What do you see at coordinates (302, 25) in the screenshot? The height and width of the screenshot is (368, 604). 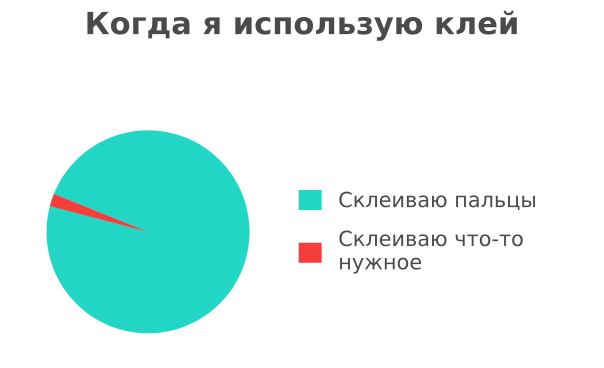 I see `chart-title: Когда я использую клей` at bounding box center [302, 25].